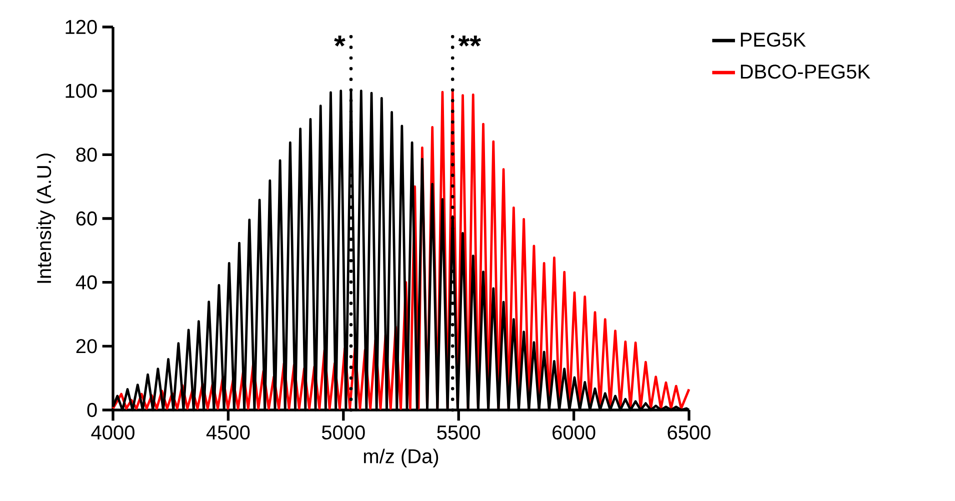  What do you see at coordinates (773, 39) in the screenshot?
I see `legend-label: PEG5K` at bounding box center [773, 39].